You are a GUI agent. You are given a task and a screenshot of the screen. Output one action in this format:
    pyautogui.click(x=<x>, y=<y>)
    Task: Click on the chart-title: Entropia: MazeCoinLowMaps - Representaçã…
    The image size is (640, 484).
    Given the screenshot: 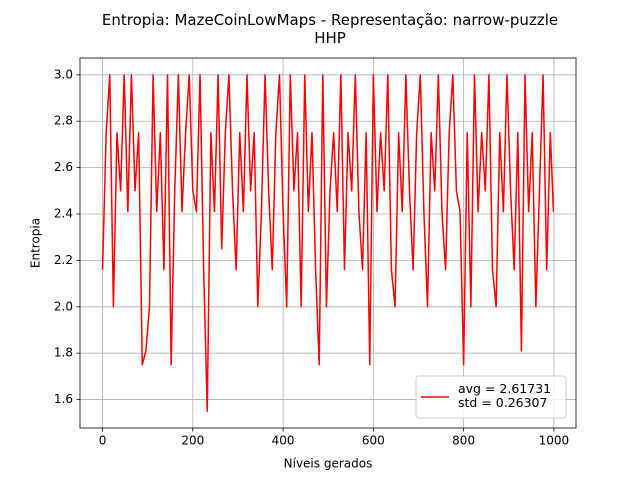 What is the action you would take?
    pyautogui.click(x=330, y=29)
    